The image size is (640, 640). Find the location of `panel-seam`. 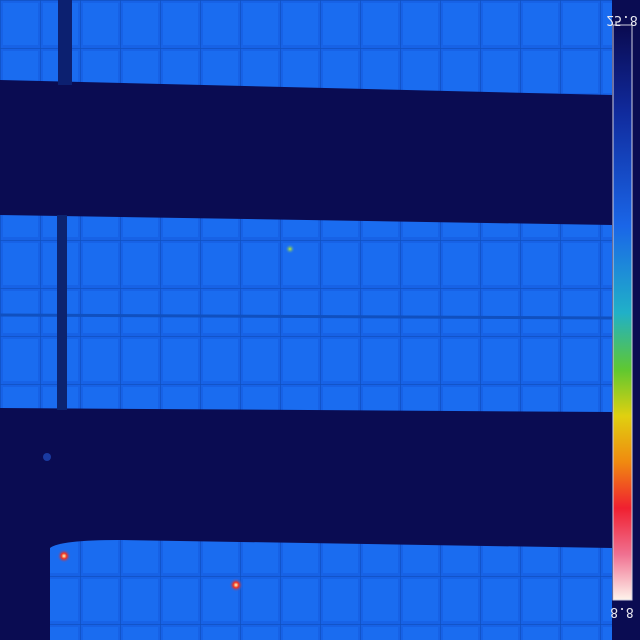

panel-seam is located at coordinates (306, 316).